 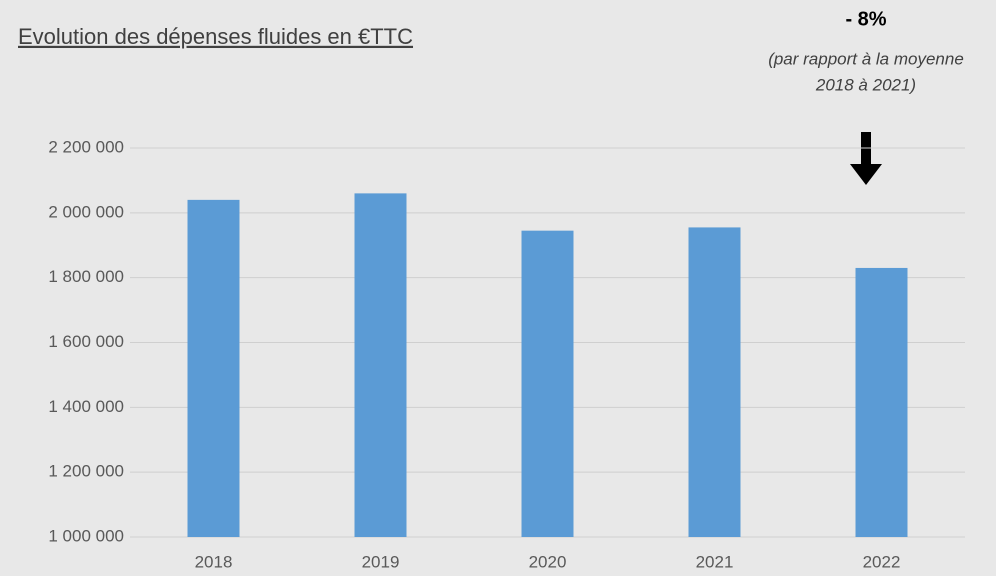 I want to click on down-arrow, so click(x=866, y=158).